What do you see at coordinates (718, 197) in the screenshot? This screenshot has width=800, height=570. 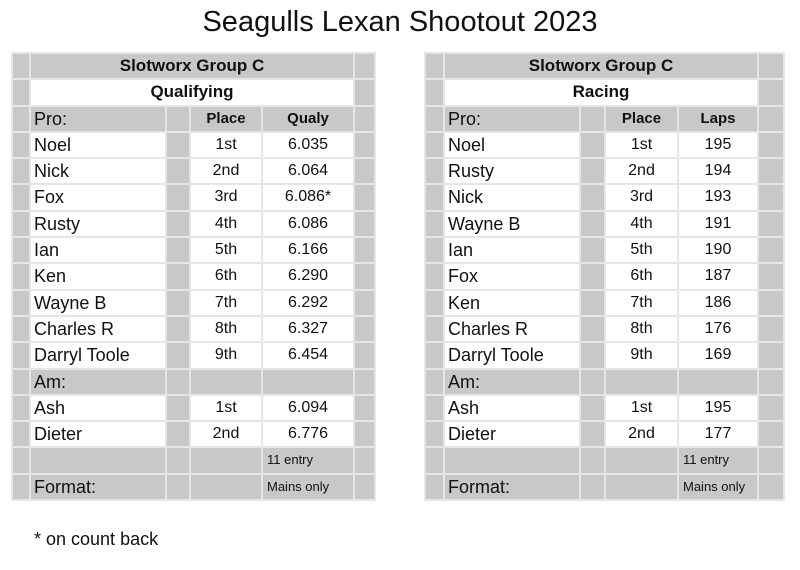 I see `value-cell: 193` at bounding box center [718, 197].